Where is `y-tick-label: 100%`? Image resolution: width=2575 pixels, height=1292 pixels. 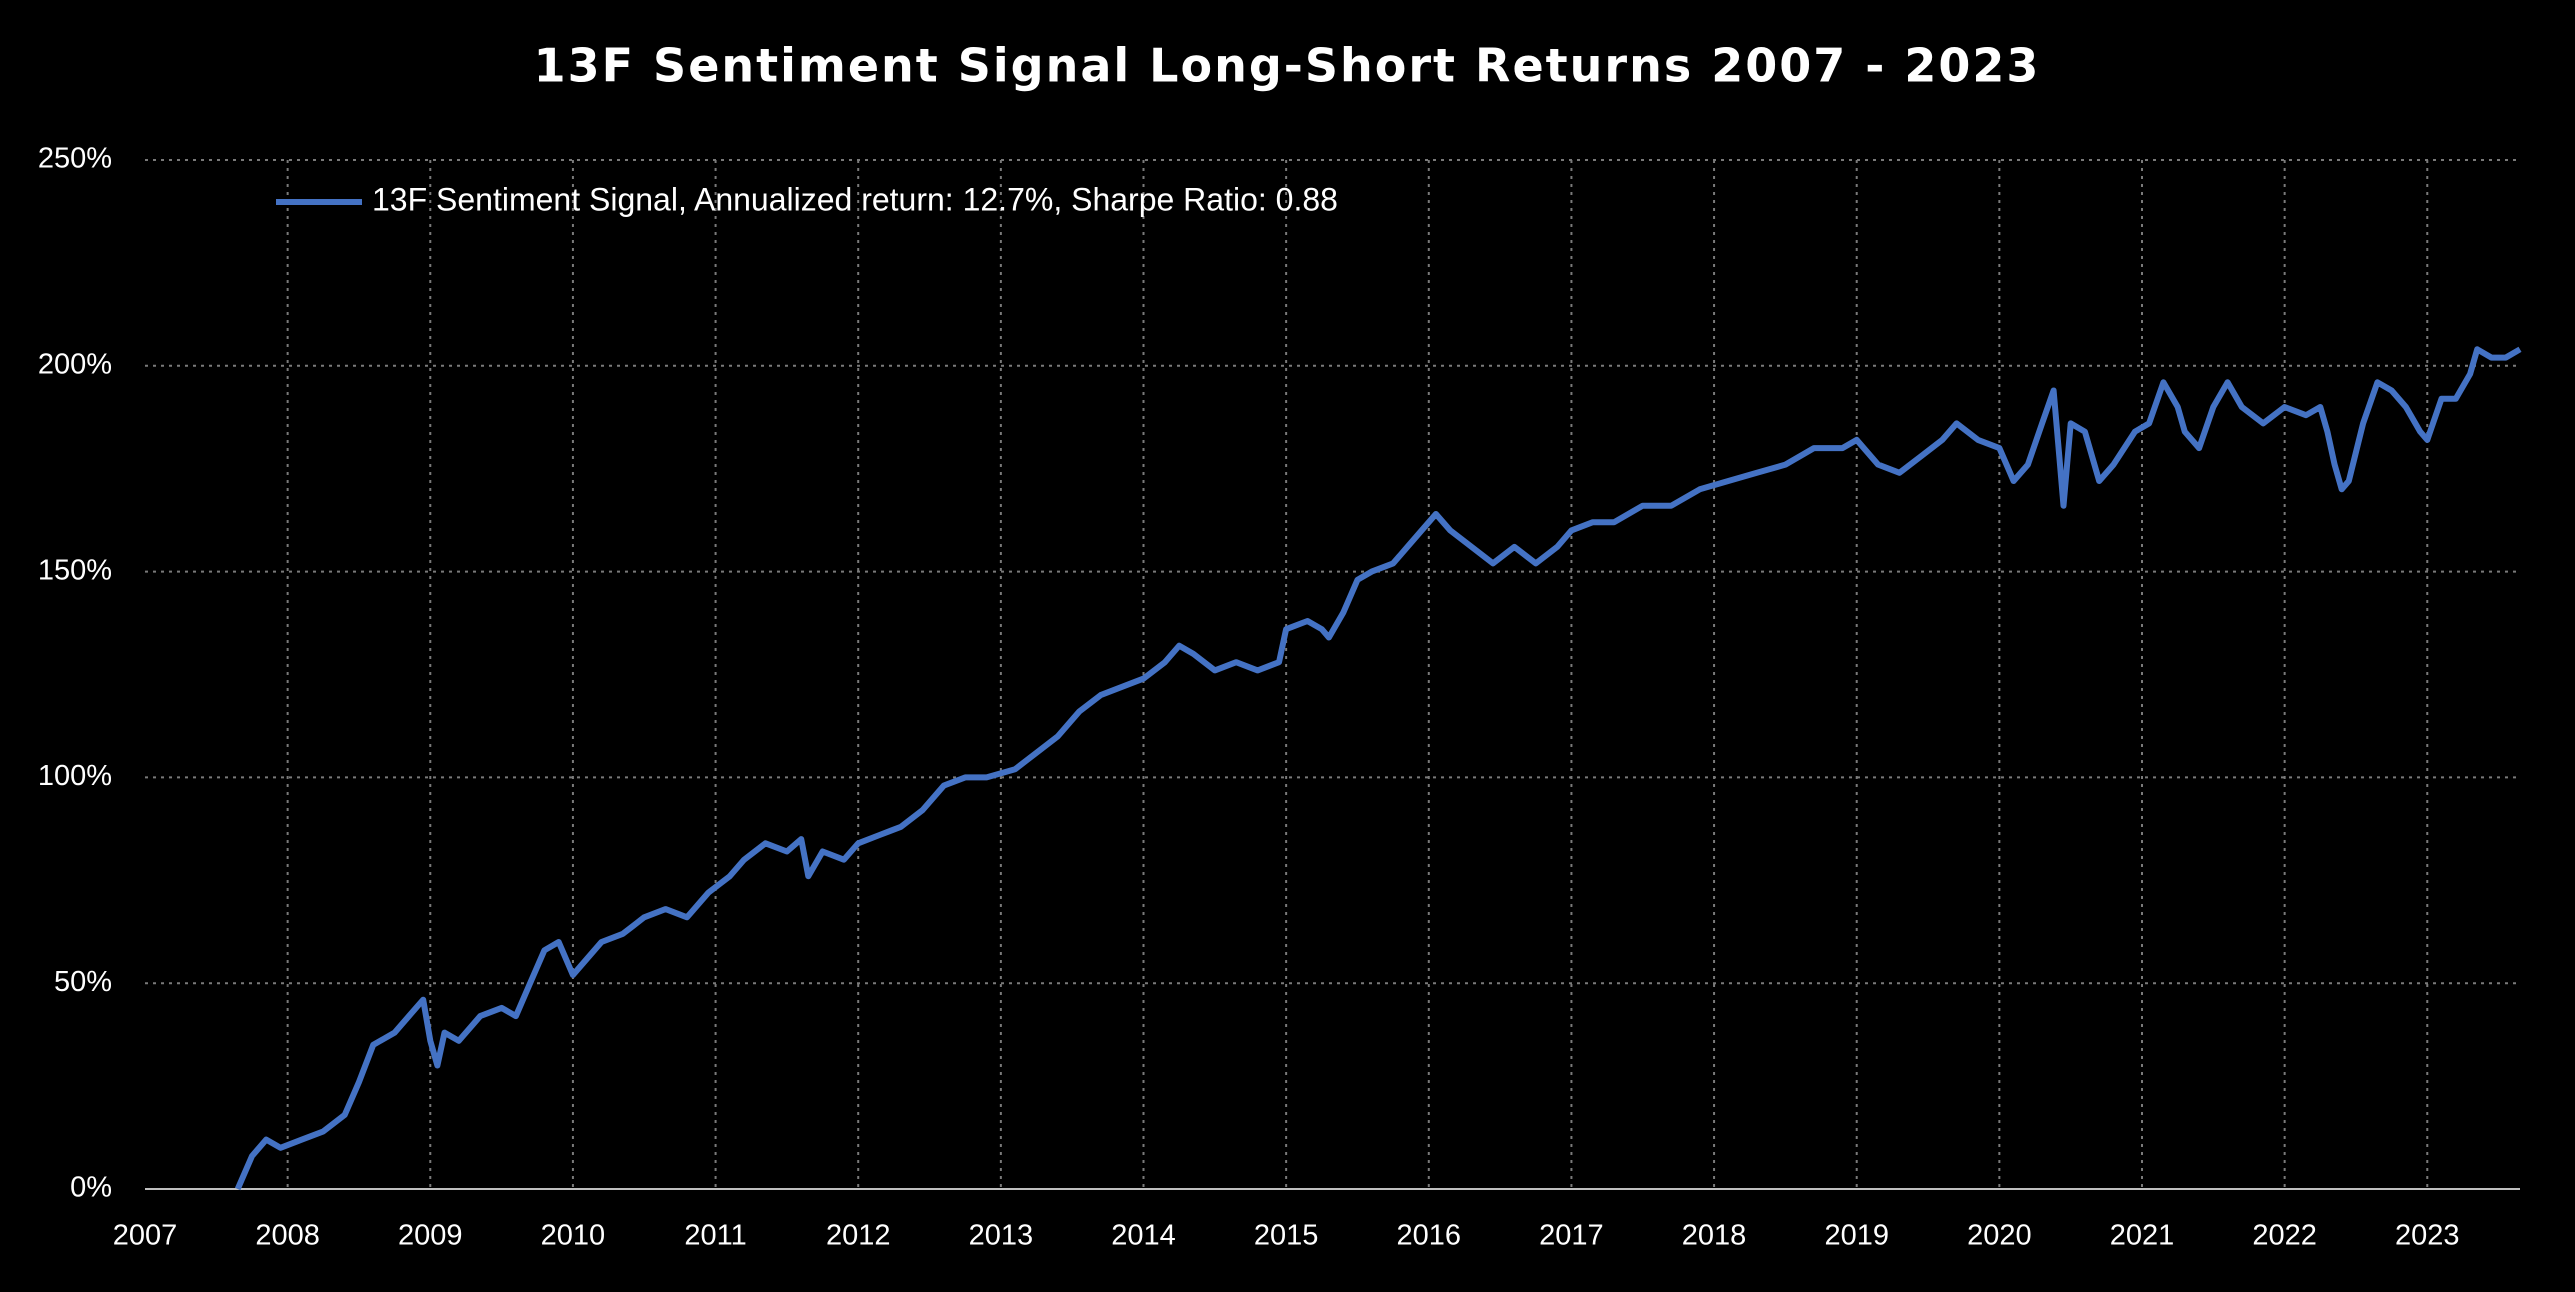
y-tick-label: 100% is located at coordinates (75, 776).